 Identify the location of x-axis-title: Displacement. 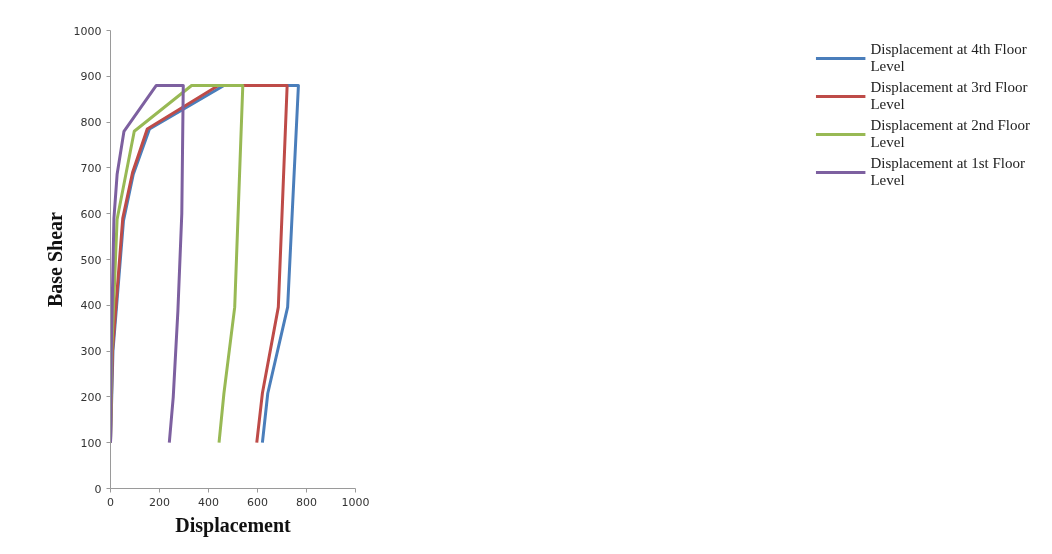
(233, 525).